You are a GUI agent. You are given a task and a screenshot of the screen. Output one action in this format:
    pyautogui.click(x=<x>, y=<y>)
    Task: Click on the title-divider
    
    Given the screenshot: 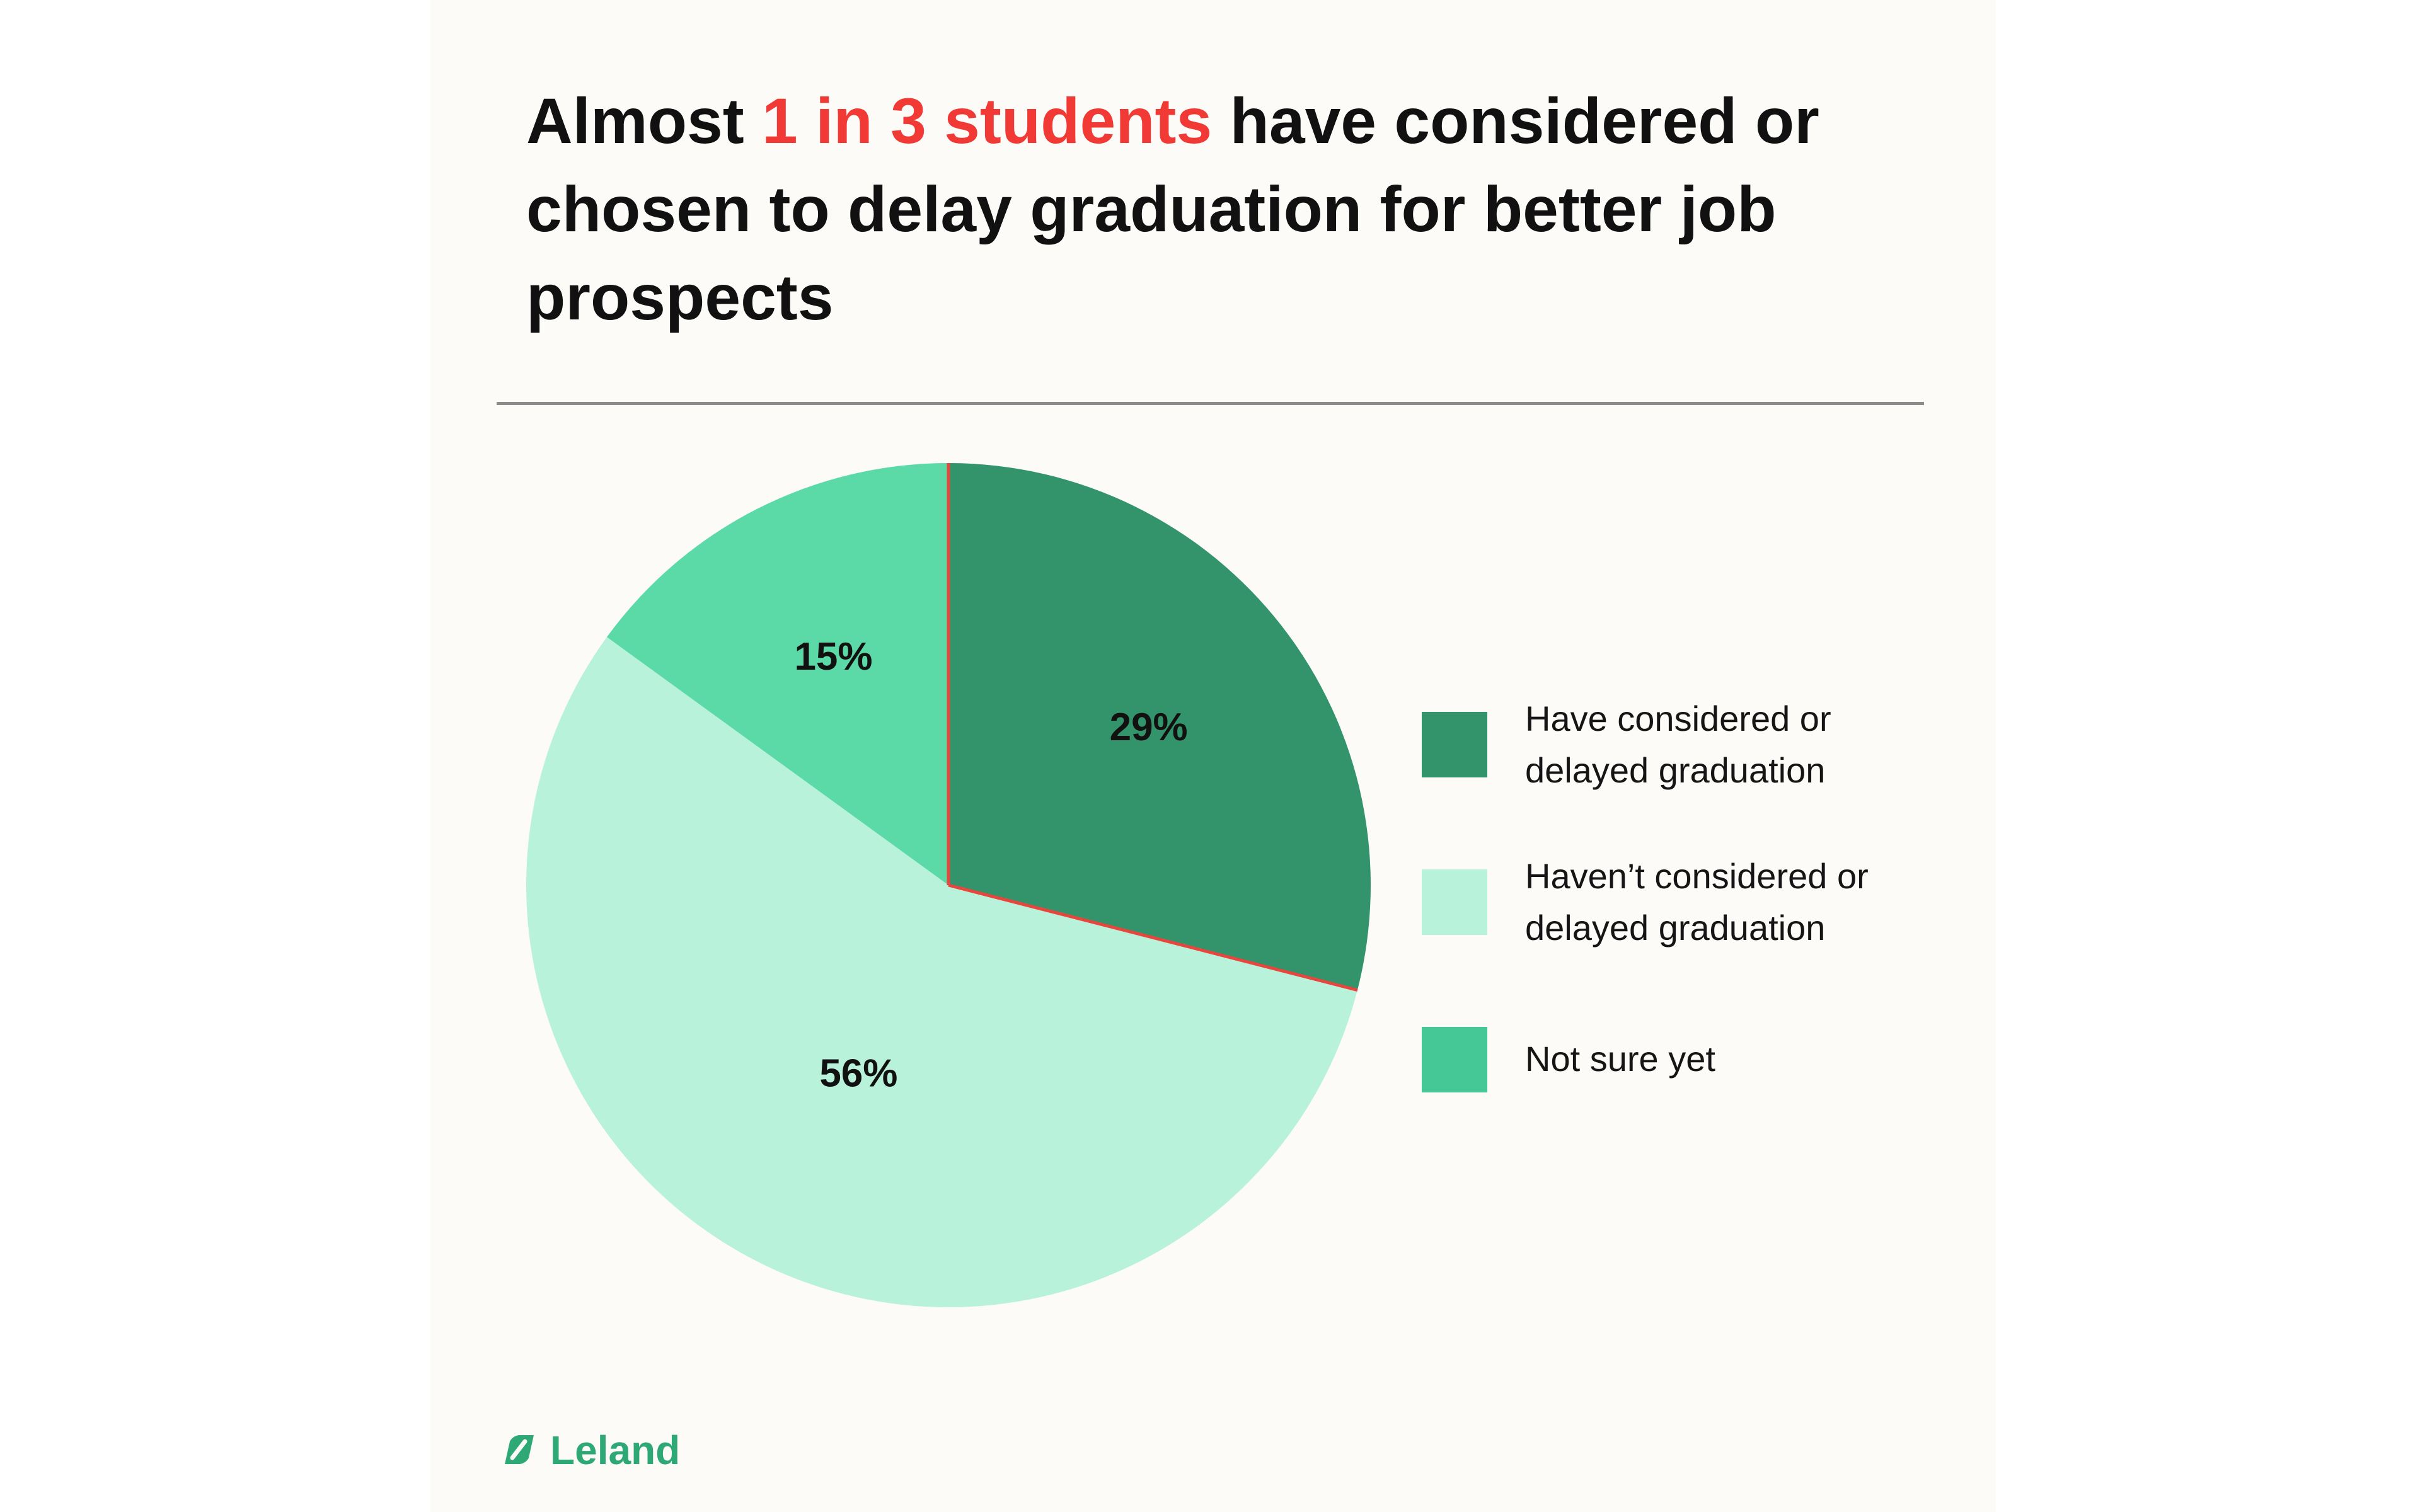 What is the action you would take?
    pyautogui.click(x=1211, y=403)
    